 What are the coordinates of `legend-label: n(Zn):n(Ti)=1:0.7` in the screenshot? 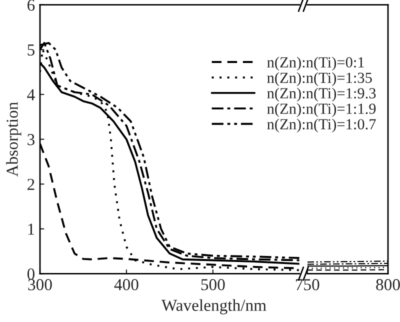 It's located at (321, 125).